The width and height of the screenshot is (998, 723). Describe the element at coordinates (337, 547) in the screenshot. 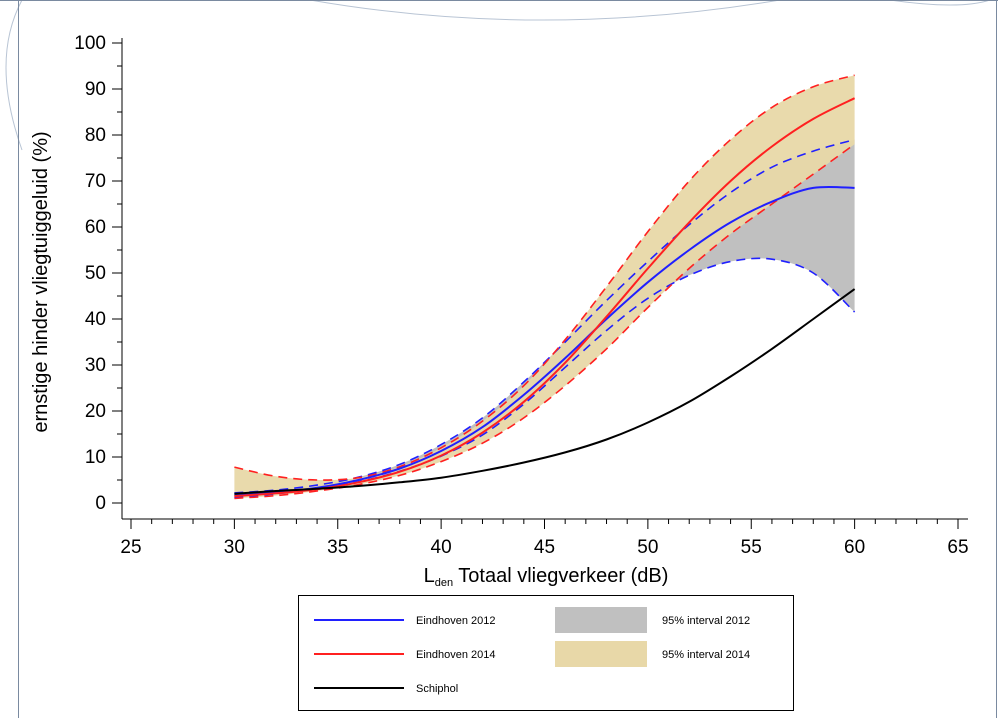

I see `x-tick-label: 35` at that location.